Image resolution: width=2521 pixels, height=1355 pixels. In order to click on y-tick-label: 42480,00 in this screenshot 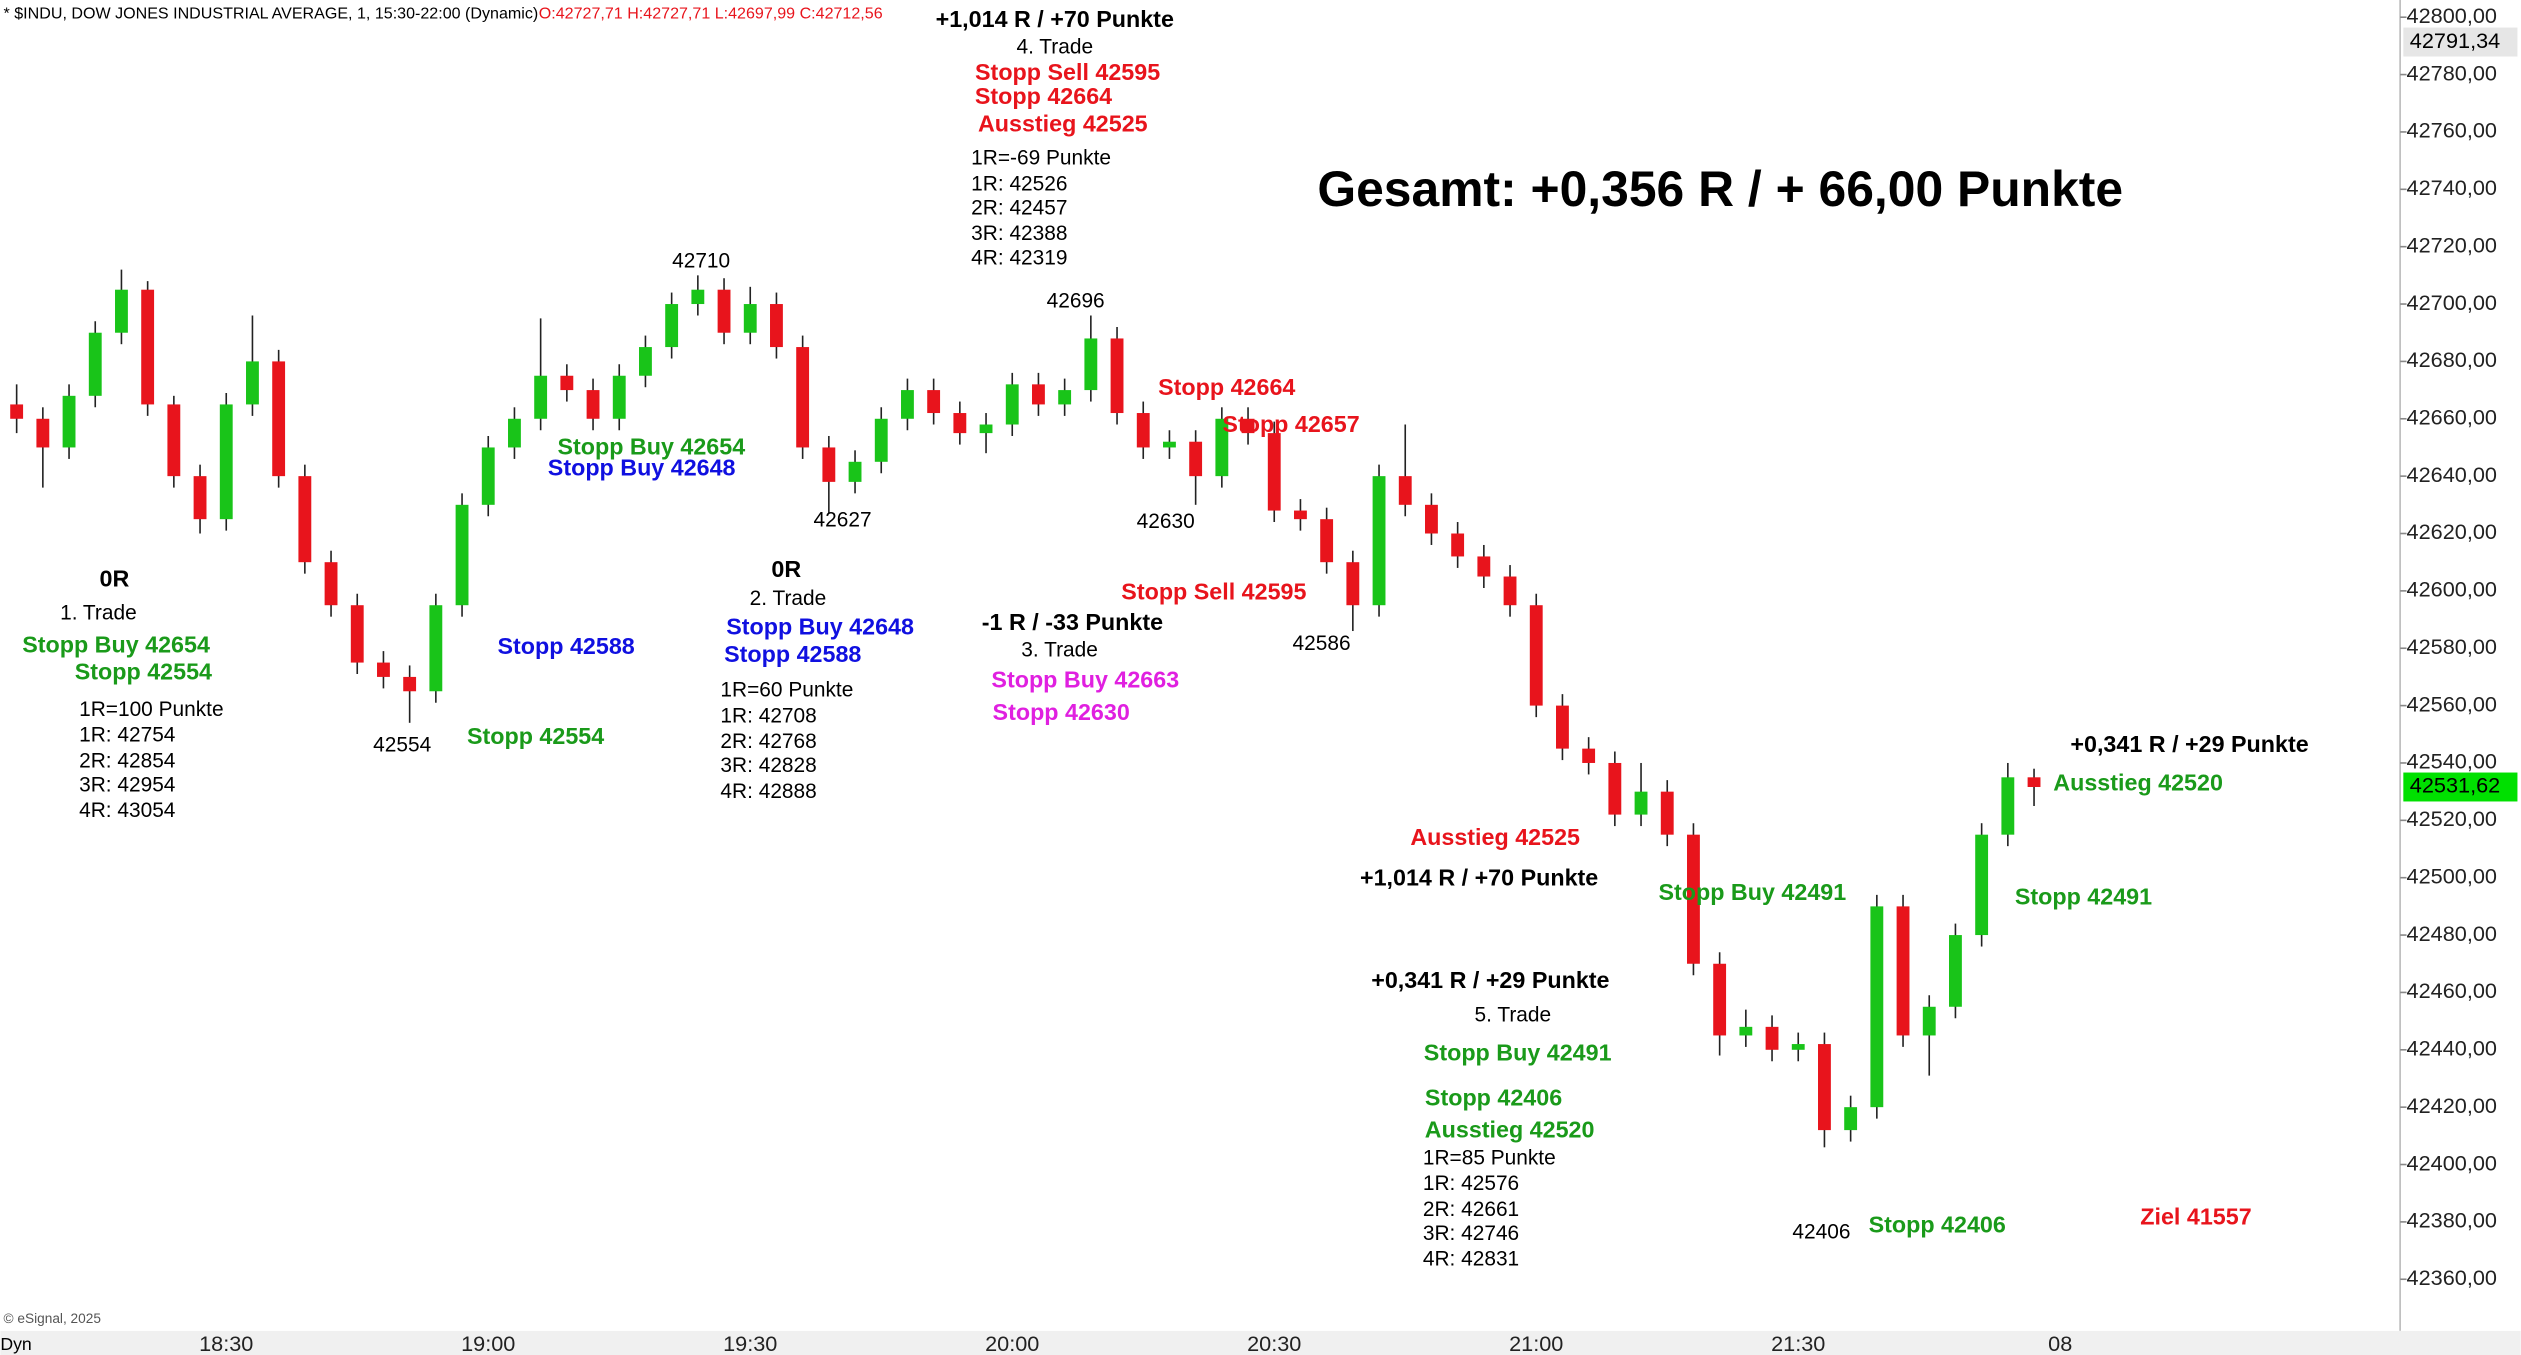, I will do `click(2452, 933)`.